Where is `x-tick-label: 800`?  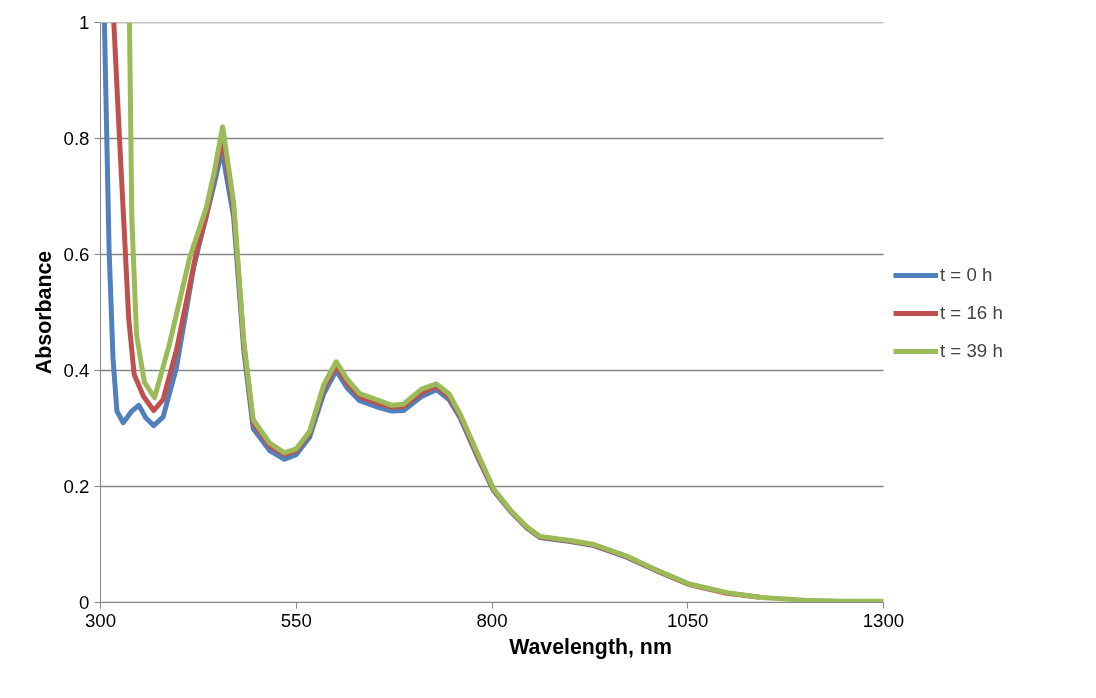
x-tick-label: 800 is located at coordinates (492, 620).